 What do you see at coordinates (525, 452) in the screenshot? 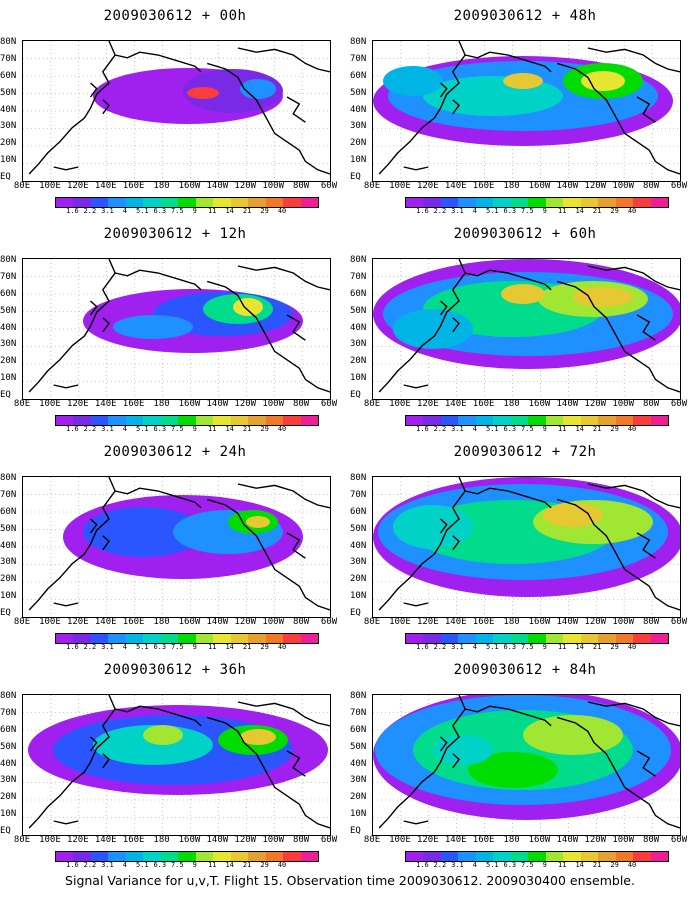
I see `panel-title: 2009030612 + 72h` at bounding box center [525, 452].